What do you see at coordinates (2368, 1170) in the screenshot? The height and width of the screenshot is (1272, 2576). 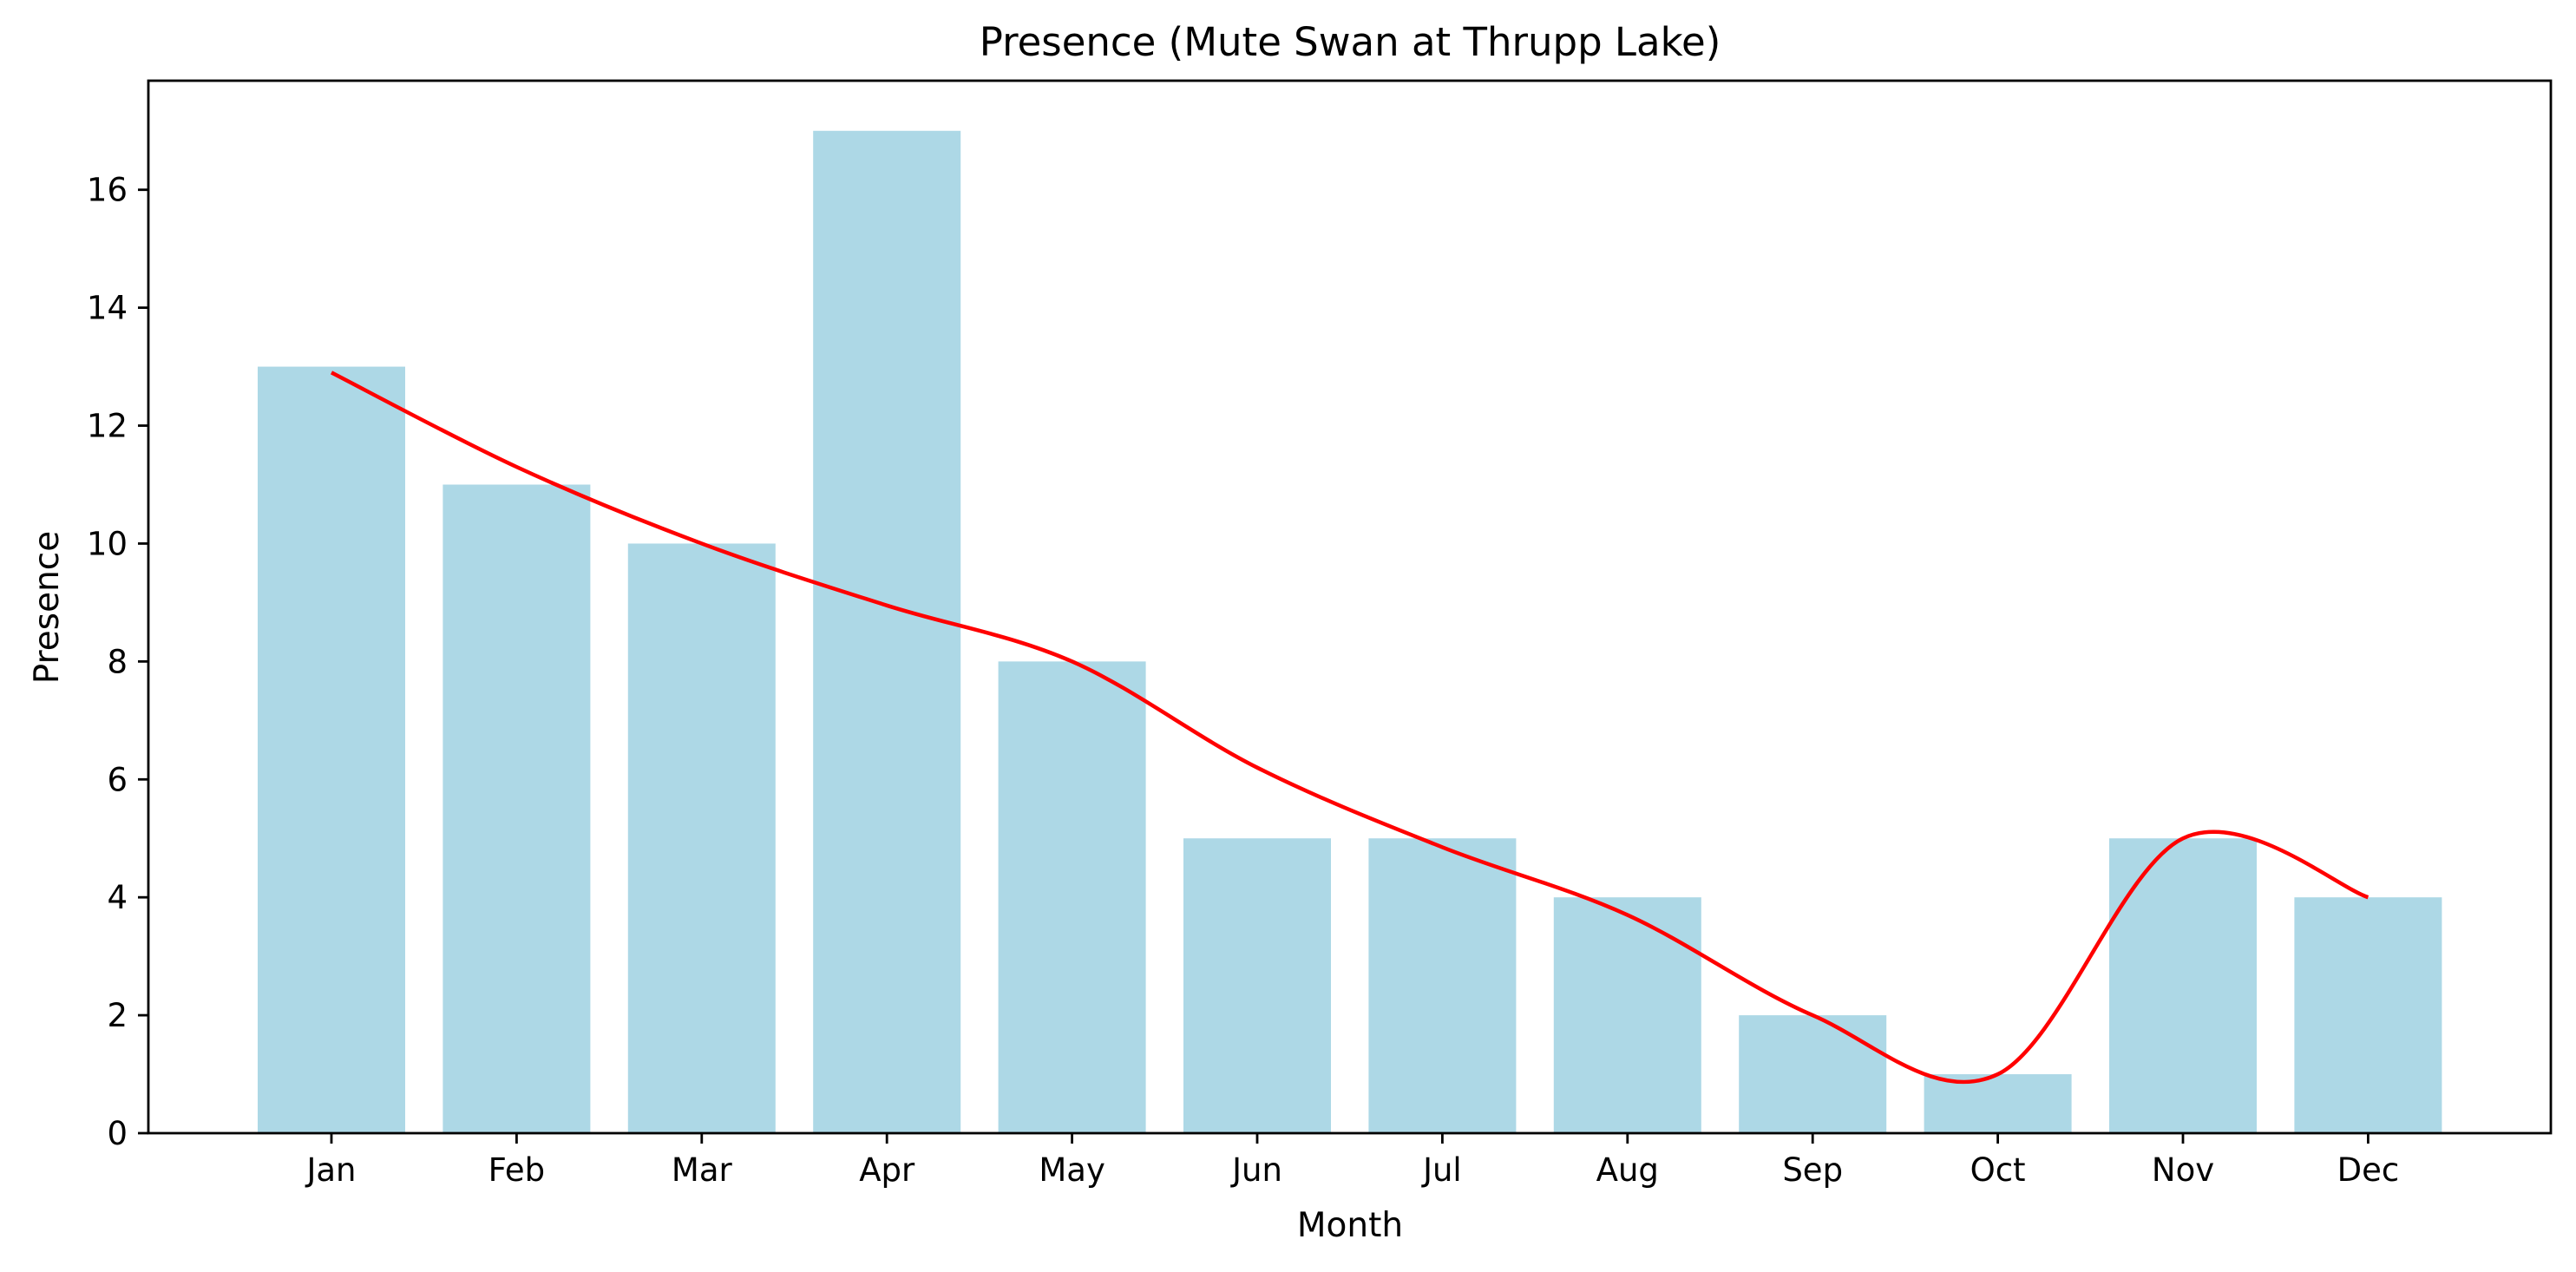 I see `x-tick-label-dec: Dec` at bounding box center [2368, 1170].